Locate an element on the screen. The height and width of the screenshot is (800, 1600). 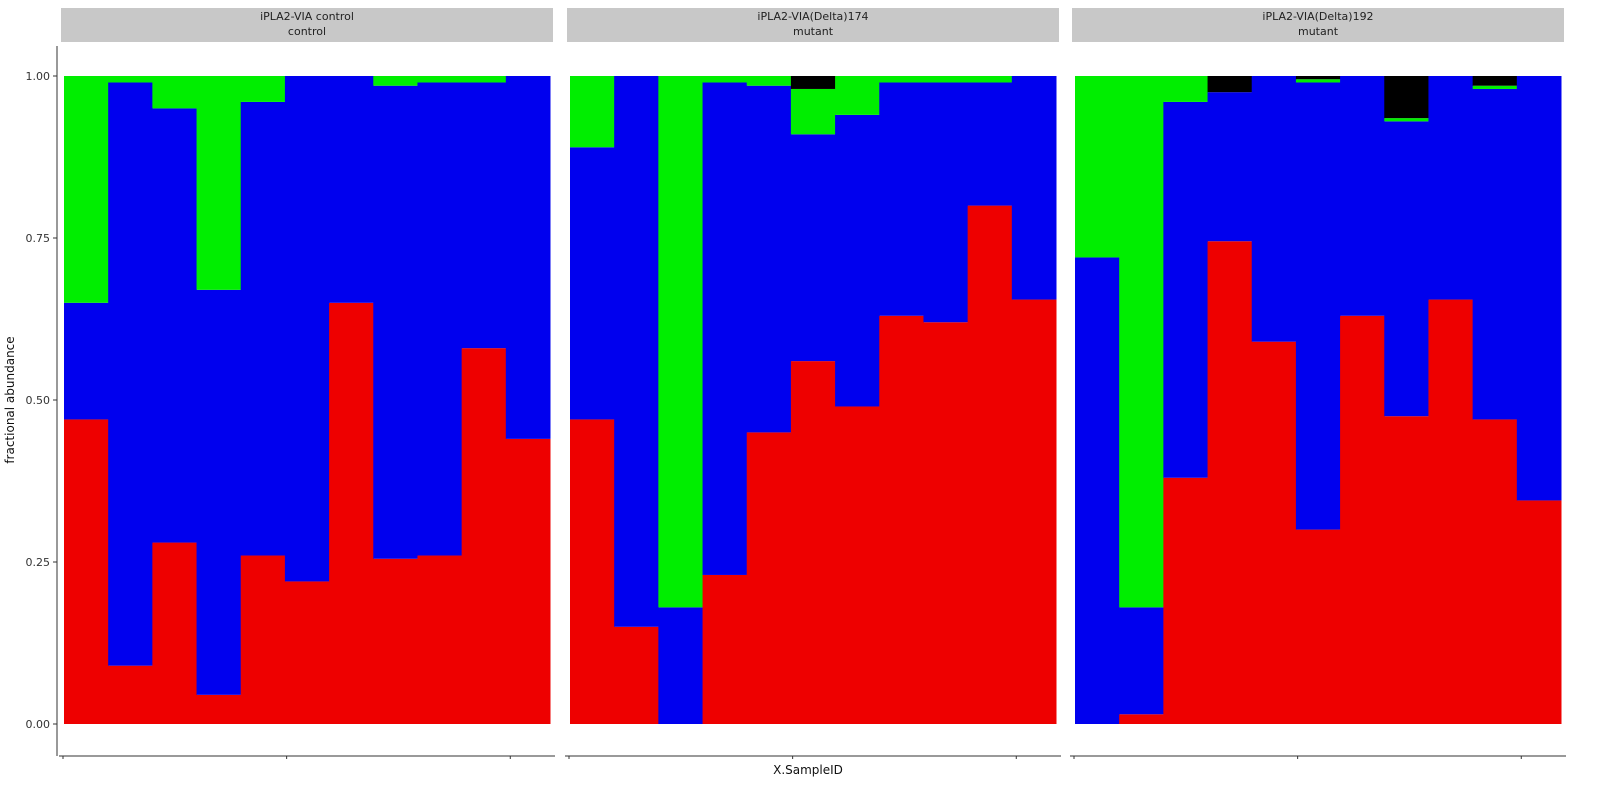
y-tick-label: 0.25 is located at coordinates (38, 562).